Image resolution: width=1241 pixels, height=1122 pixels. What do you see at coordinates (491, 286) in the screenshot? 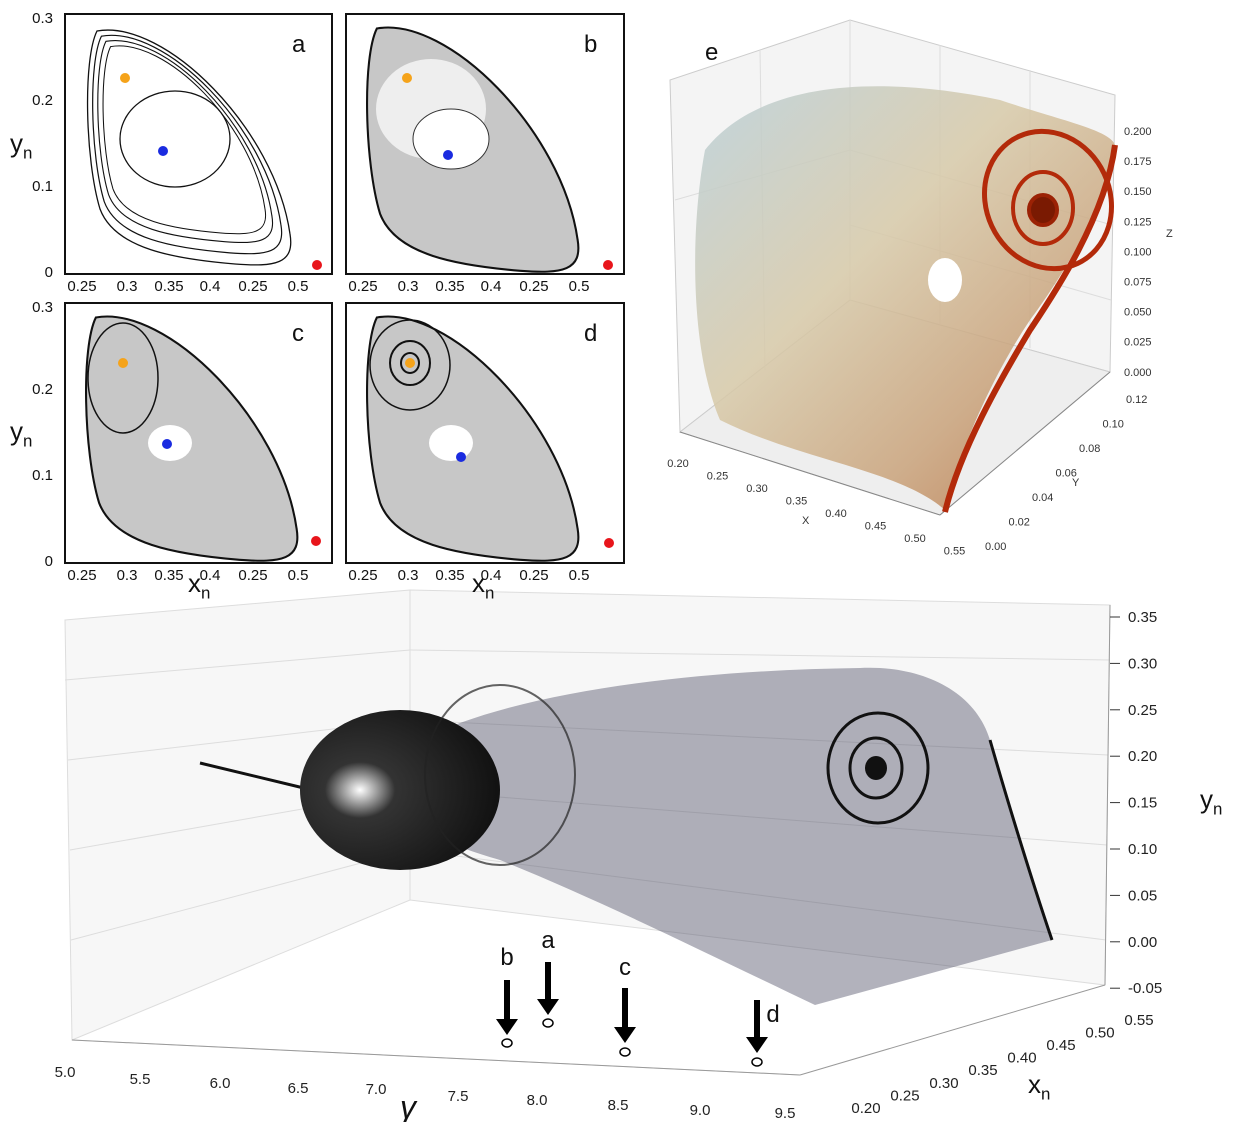
I see `x-tick-label: 0.4` at bounding box center [491, 286].